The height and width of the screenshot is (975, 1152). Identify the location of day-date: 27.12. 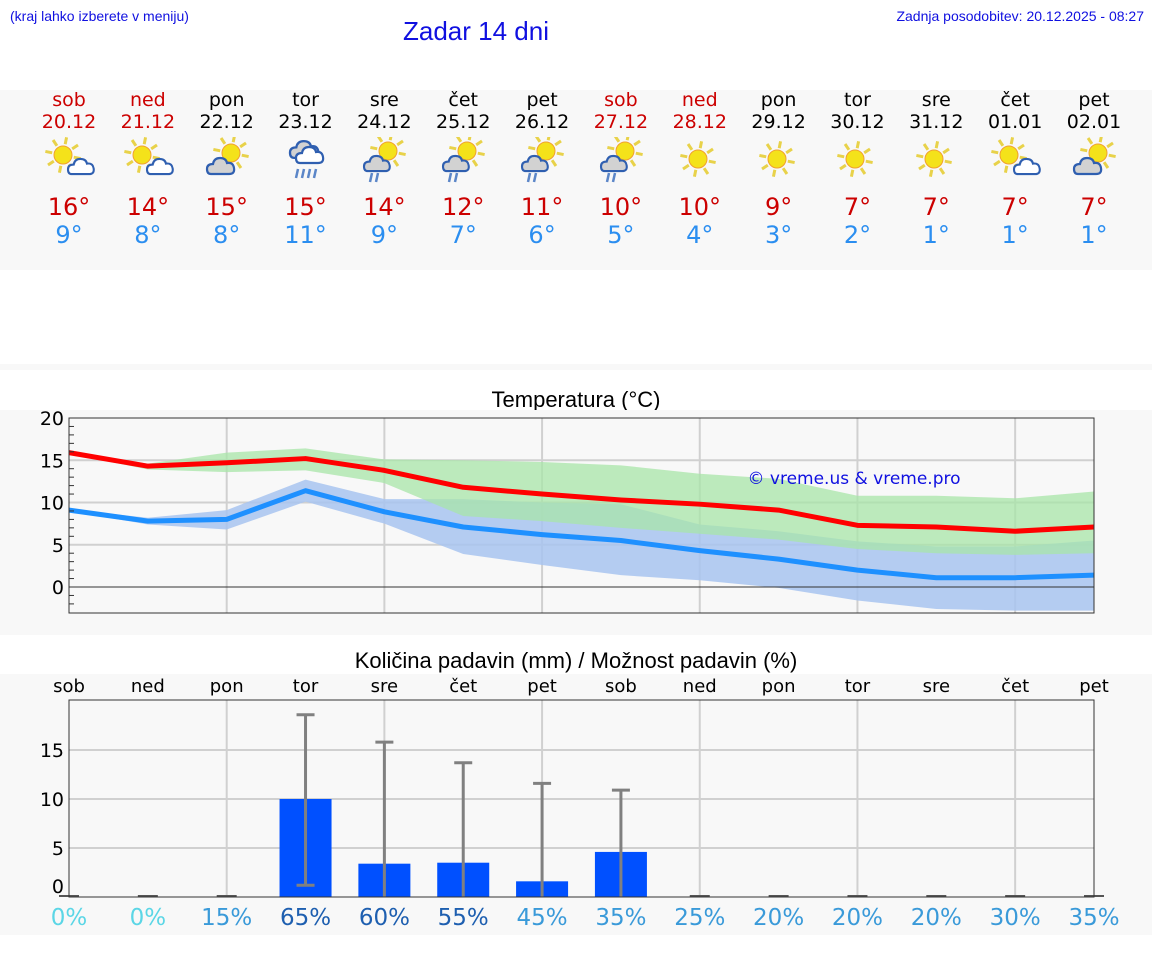
(621, 122).